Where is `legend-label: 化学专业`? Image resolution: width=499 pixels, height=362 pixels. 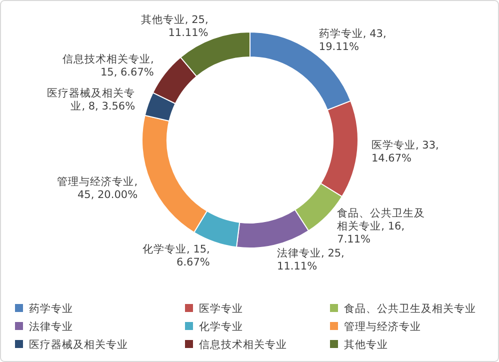 legend-label: 化学专业 is located at coordinates (221, 326).